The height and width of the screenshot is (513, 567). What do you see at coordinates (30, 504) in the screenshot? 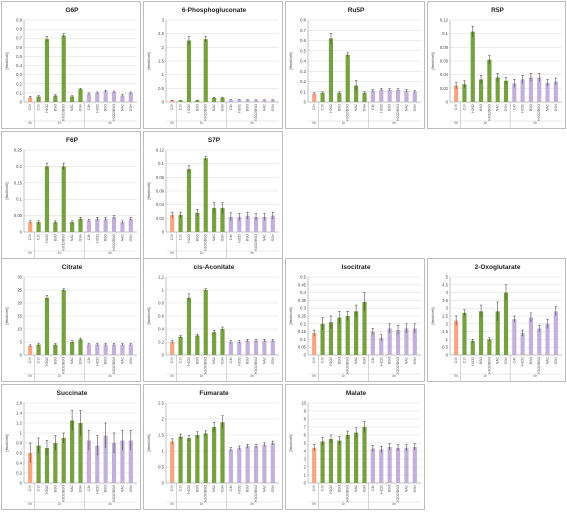
I see `x-group-label: 0h` at bounding box center [30, 504].